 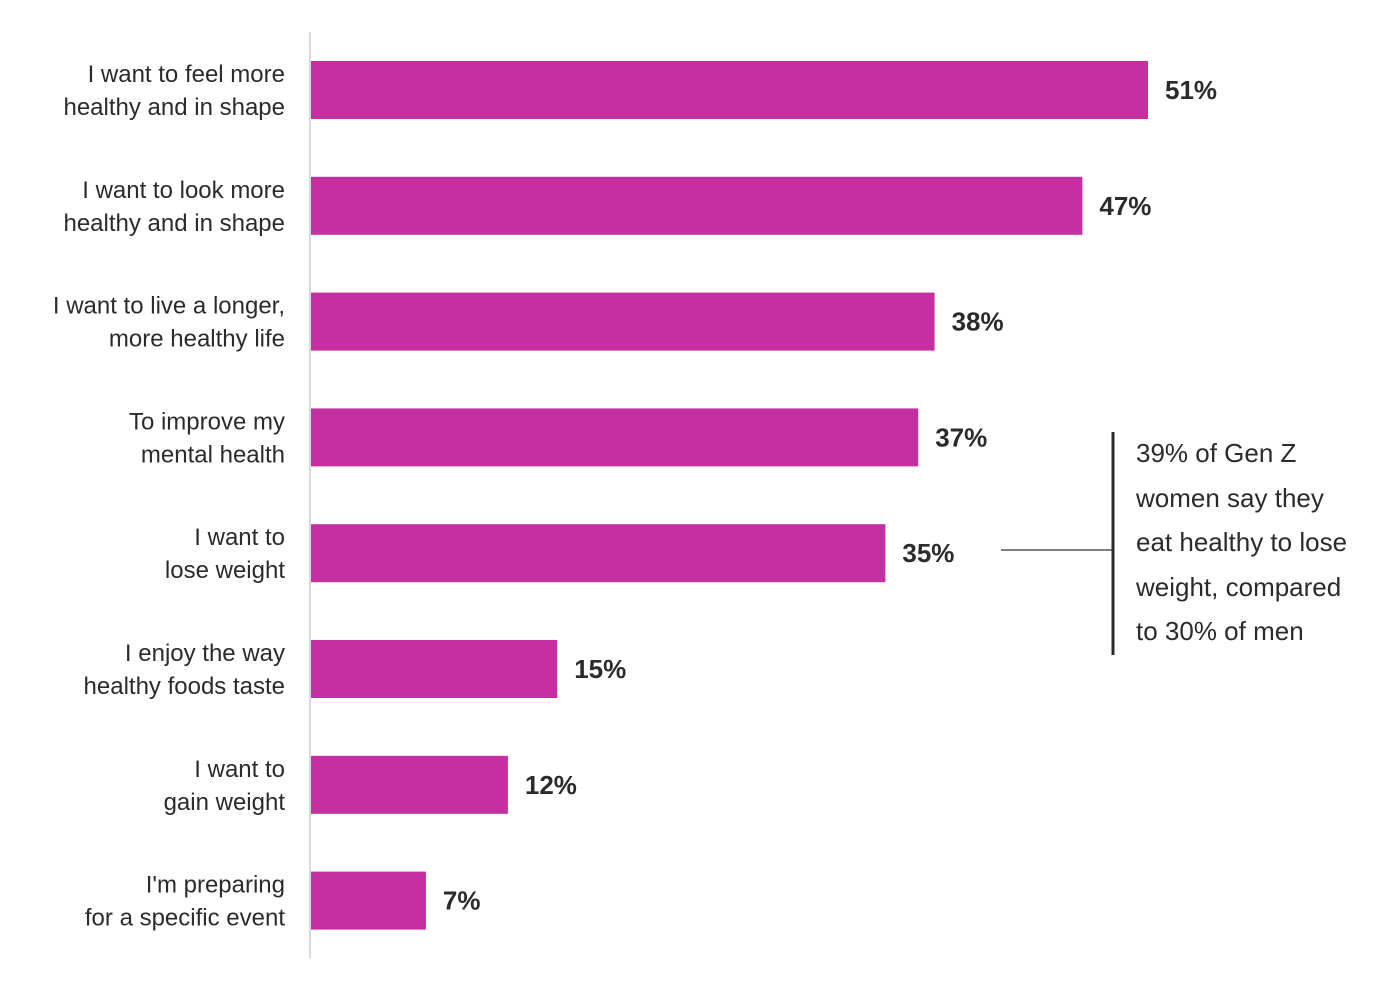 What do you see at coordinates (197, 339) in the screenshot?
I see `category-label-line: more healthy life` at bounding box center [197, 339].